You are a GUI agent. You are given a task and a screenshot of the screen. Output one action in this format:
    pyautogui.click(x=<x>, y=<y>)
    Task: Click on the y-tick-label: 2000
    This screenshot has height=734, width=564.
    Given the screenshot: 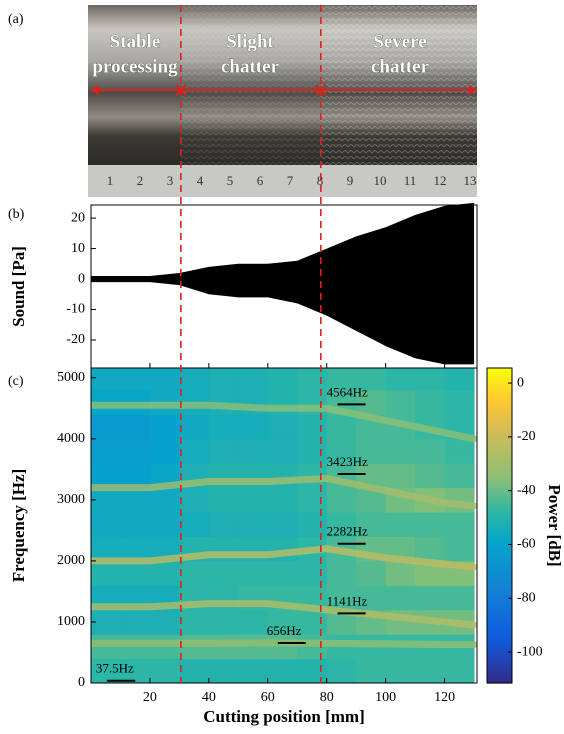 What is the action you would take?
    pyautogui.click(x=71, y=560)
    